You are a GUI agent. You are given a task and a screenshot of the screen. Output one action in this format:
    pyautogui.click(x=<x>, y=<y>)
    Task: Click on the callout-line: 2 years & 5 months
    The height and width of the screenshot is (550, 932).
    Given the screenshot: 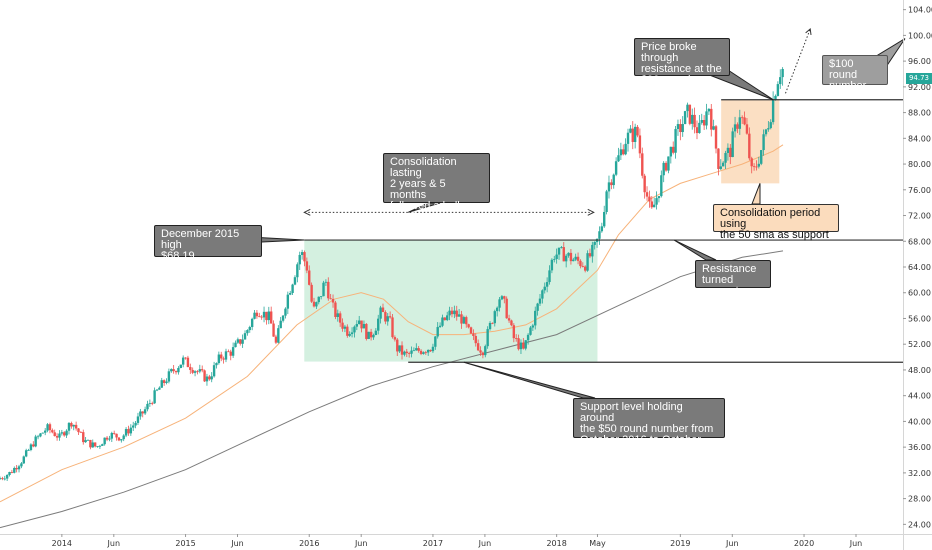 What is the action you would take?
    pyautogui.click(x=418, y=189)
    